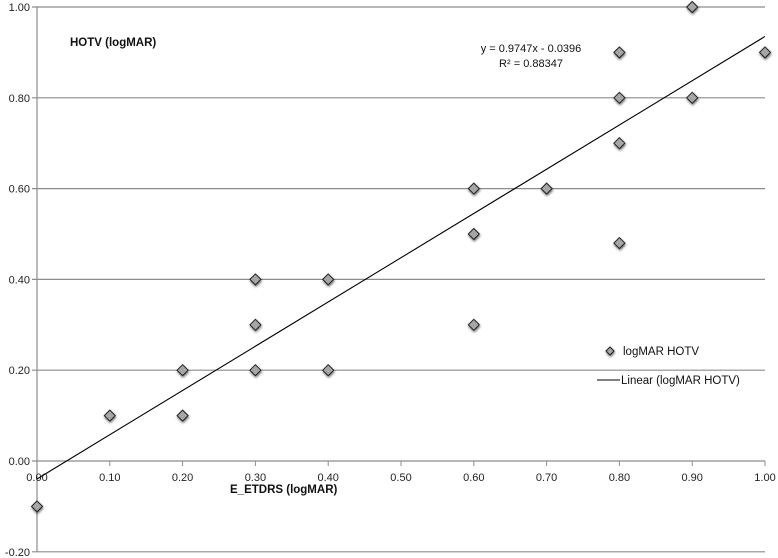 Image resolution: width=778 pixels, height=558 pixels. What do you see at coordinates (109, 478) in the screenshot?
I see `x-tick-label: 0.10` at bounding box center [109, 478].